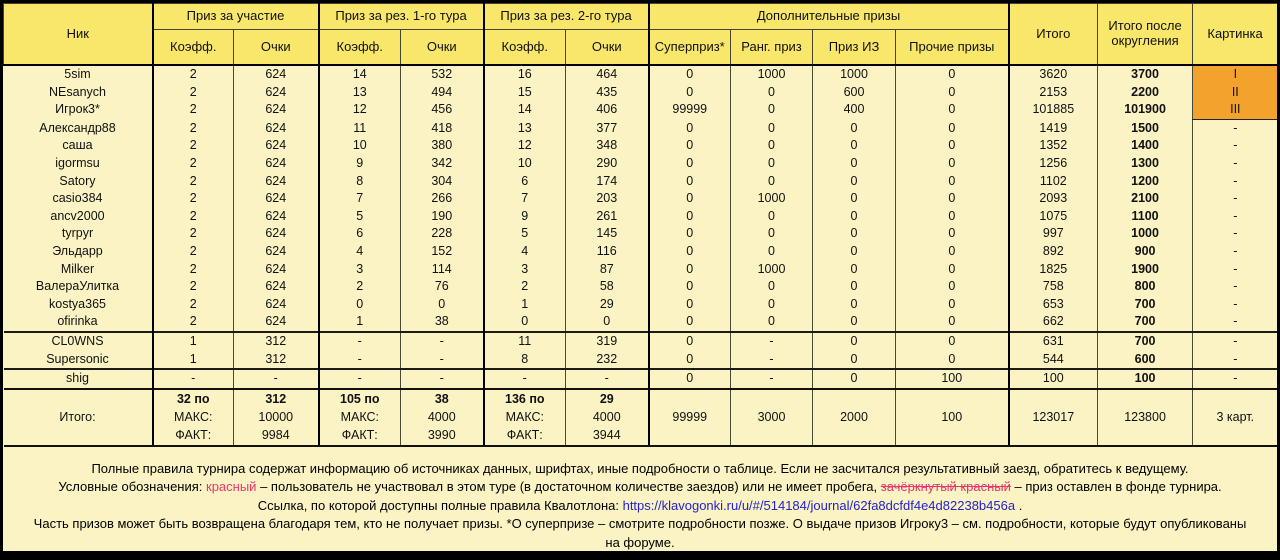 The image size is (1280, 560). What do you see at coordinates (442, 181) in the screenshot?
I see `value-cell: 304` at bounding box center [442, 181].